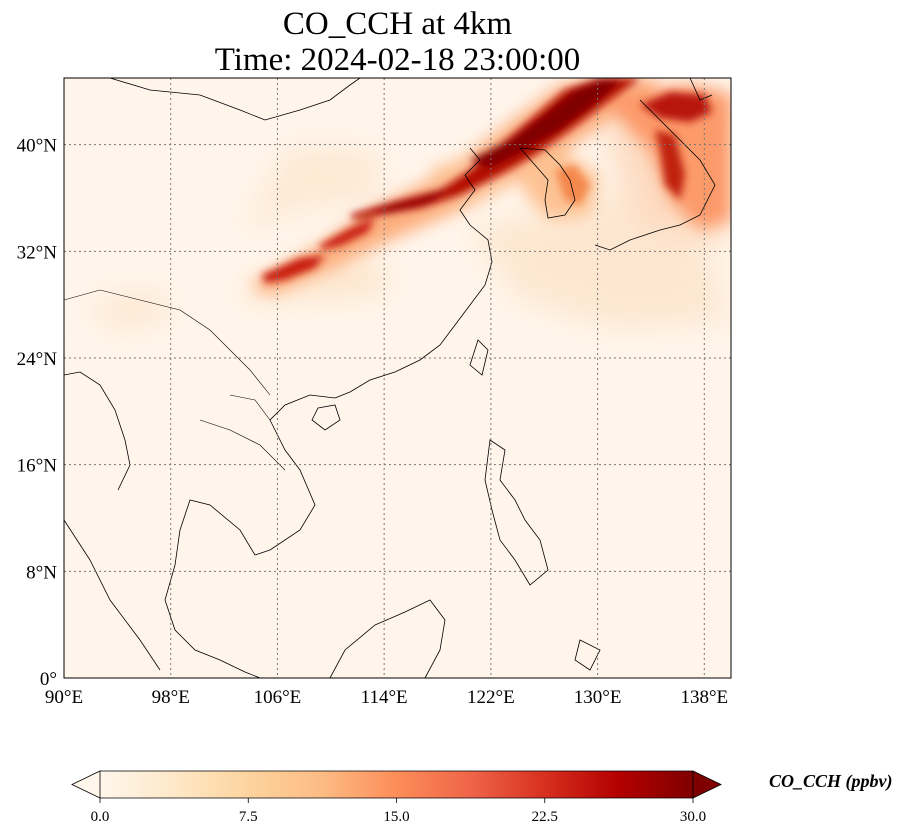 The height and width of the screenshot is (836, 921). Describe the element at coordinates (491, 697) in the screenshot. I see `longitude-tick-label: 122°E` at that location.